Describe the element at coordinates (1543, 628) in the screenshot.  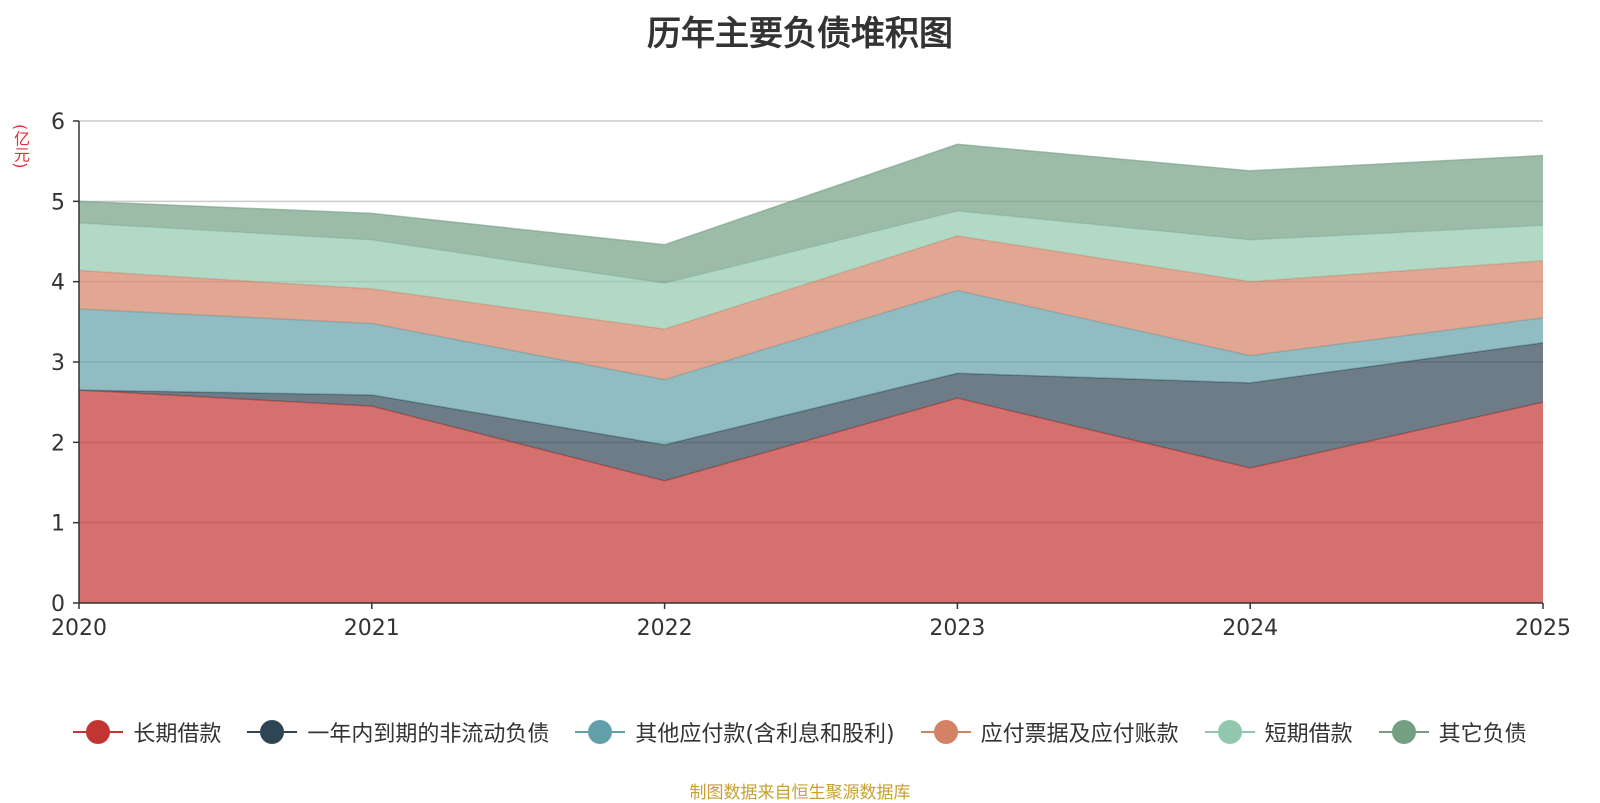
I see `x-tick-label: 2025` at that location.